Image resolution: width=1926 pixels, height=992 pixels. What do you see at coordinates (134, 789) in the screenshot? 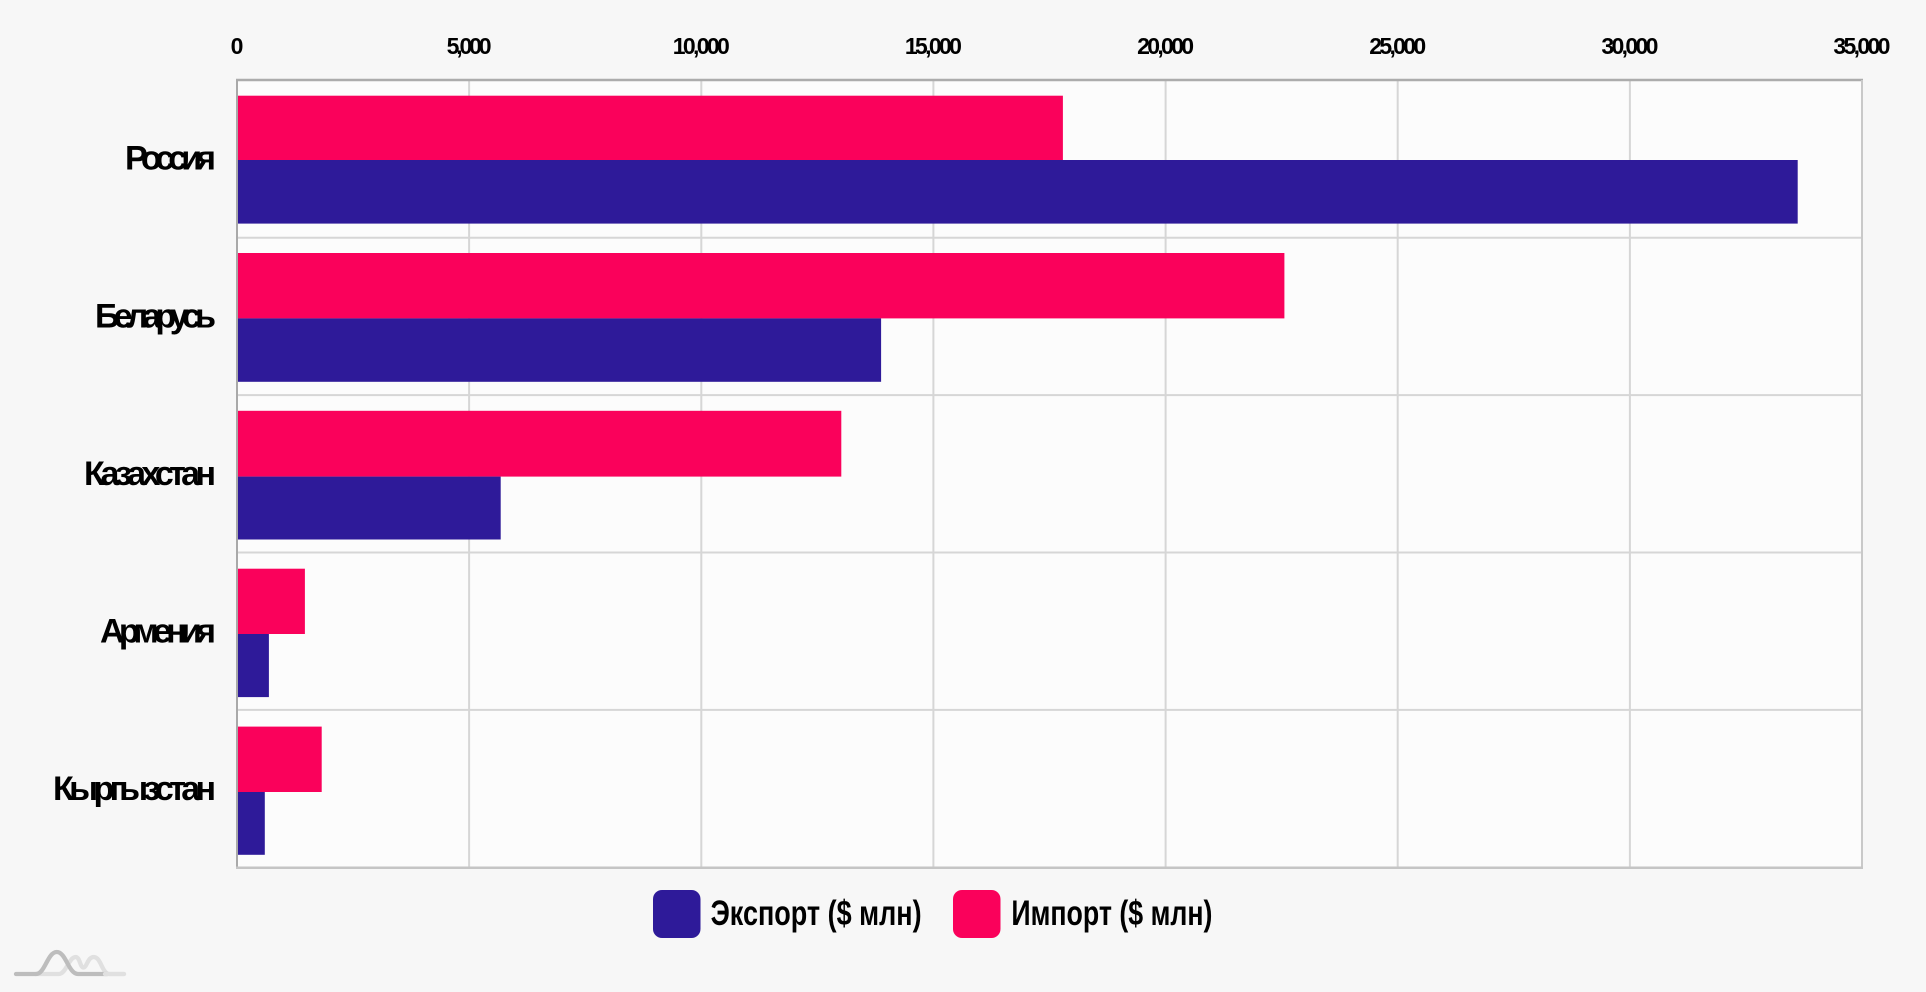
I see `svg-text: Кыргызстан` at bounding box center [134, 789].